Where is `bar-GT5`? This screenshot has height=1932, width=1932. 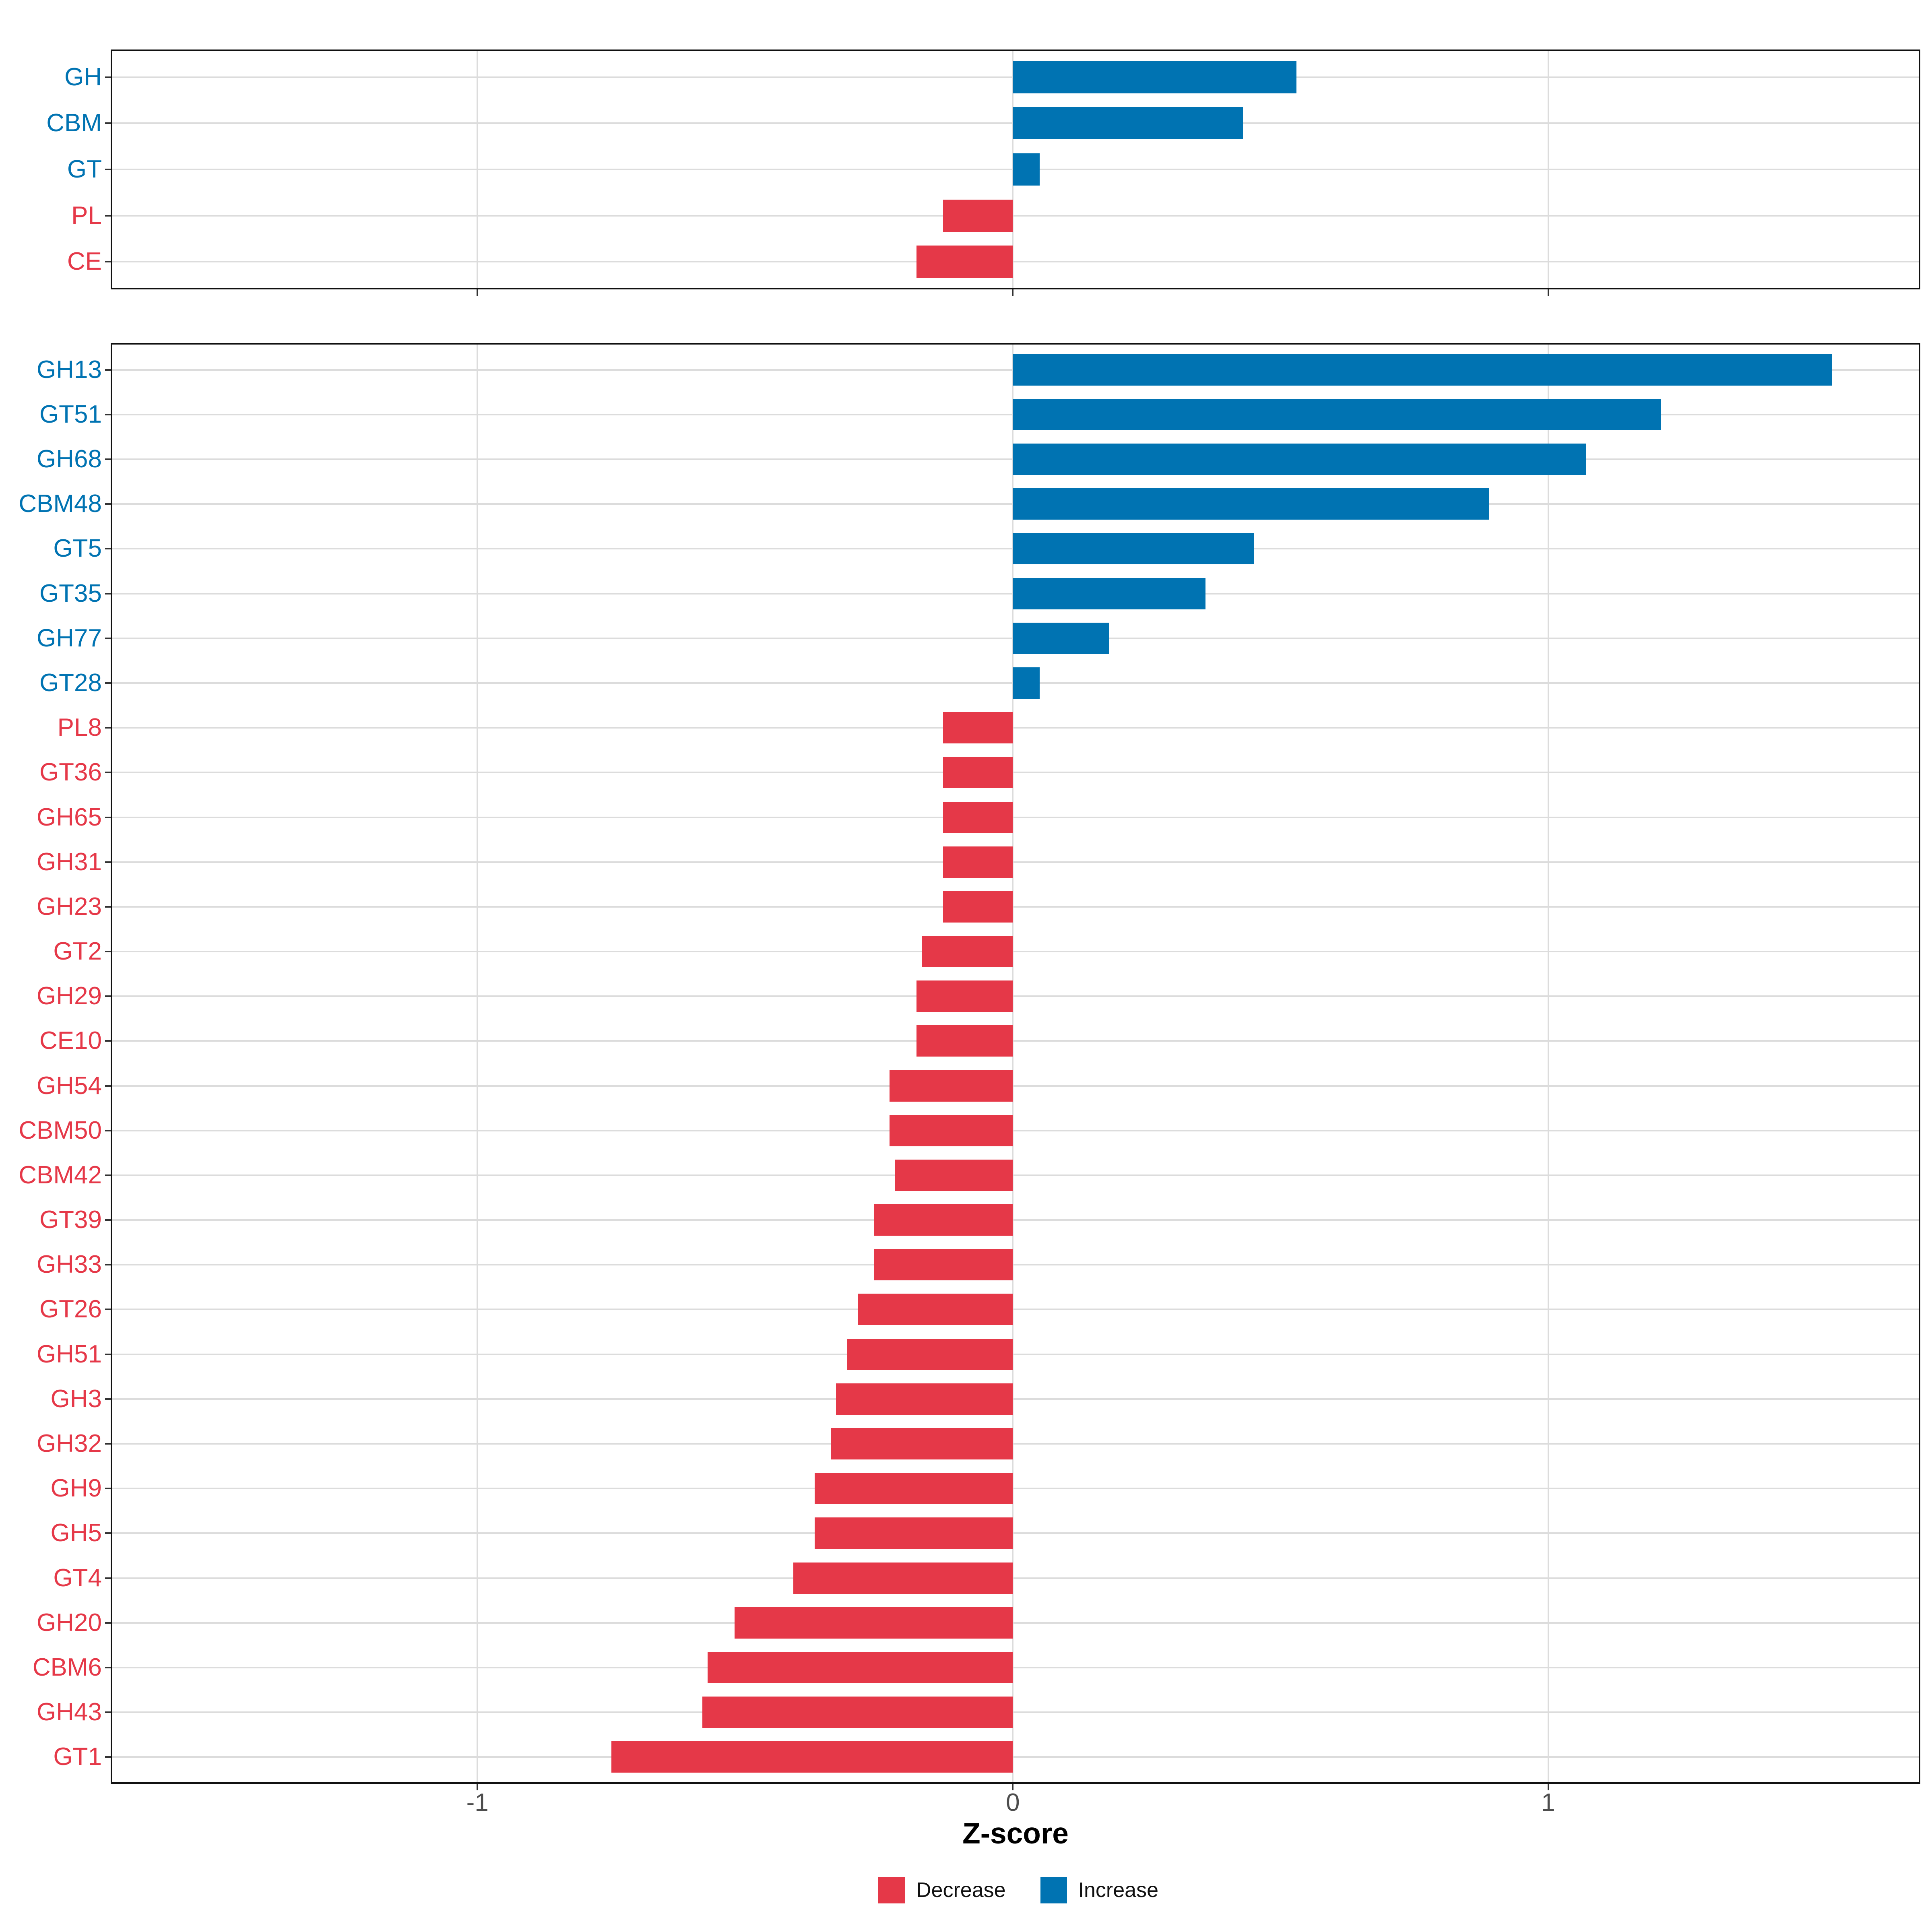 bar-GT5 is located at coordinates (1133, 549).